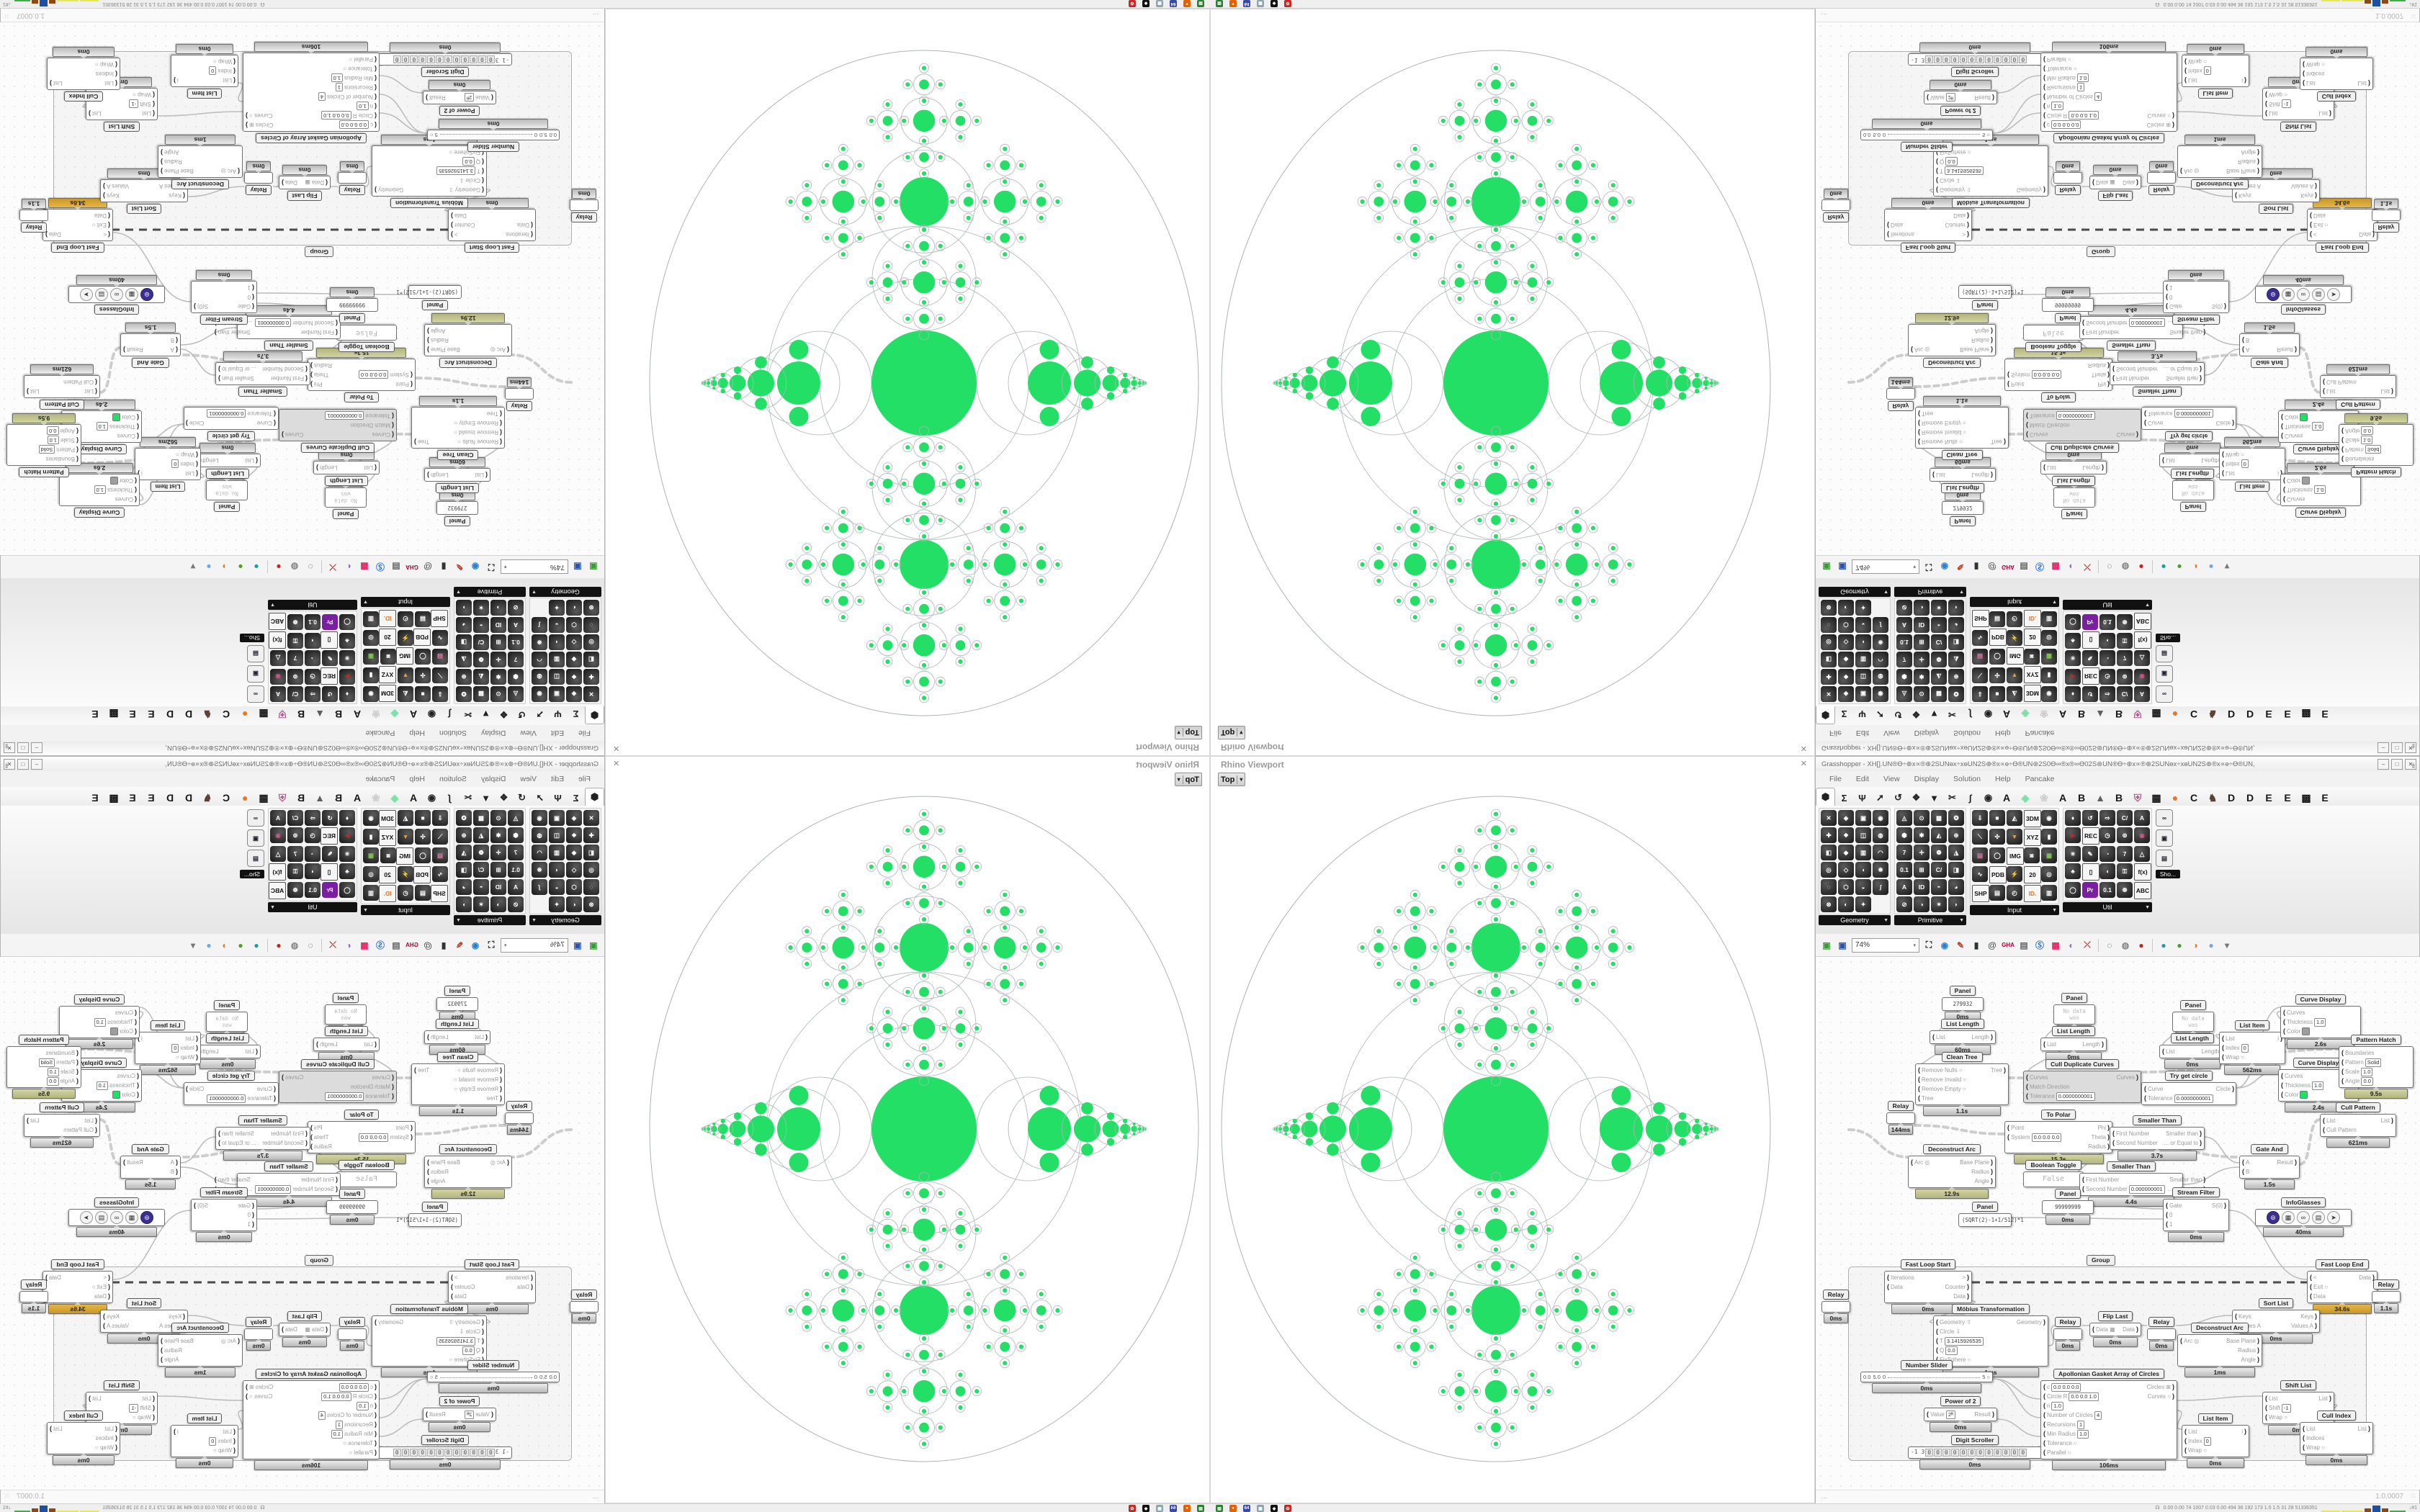 This screenshot has height=1512, width=2420. I want to click on component-icon: ▩, so click(1939, 818).